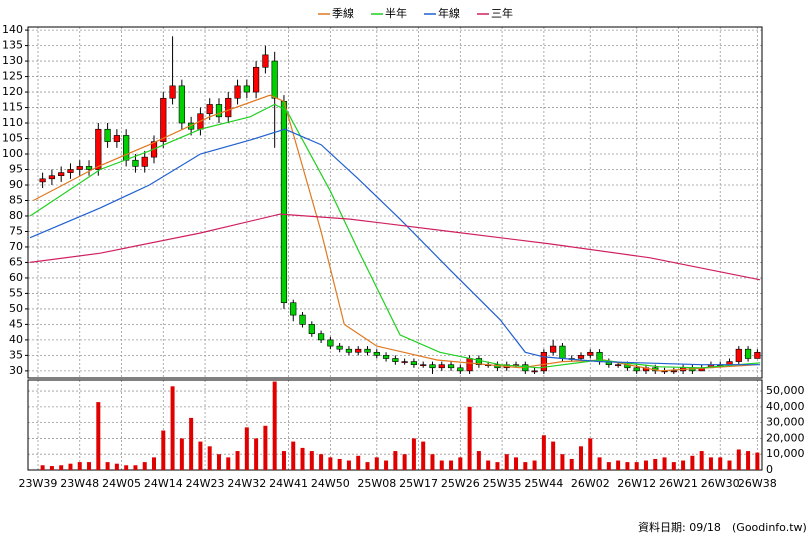 The height and width of the screenshot is (544, 808). Describe the element at coordinates (678, 483) in the screenshot. I see `x-tick-label: 26W21` at that location.